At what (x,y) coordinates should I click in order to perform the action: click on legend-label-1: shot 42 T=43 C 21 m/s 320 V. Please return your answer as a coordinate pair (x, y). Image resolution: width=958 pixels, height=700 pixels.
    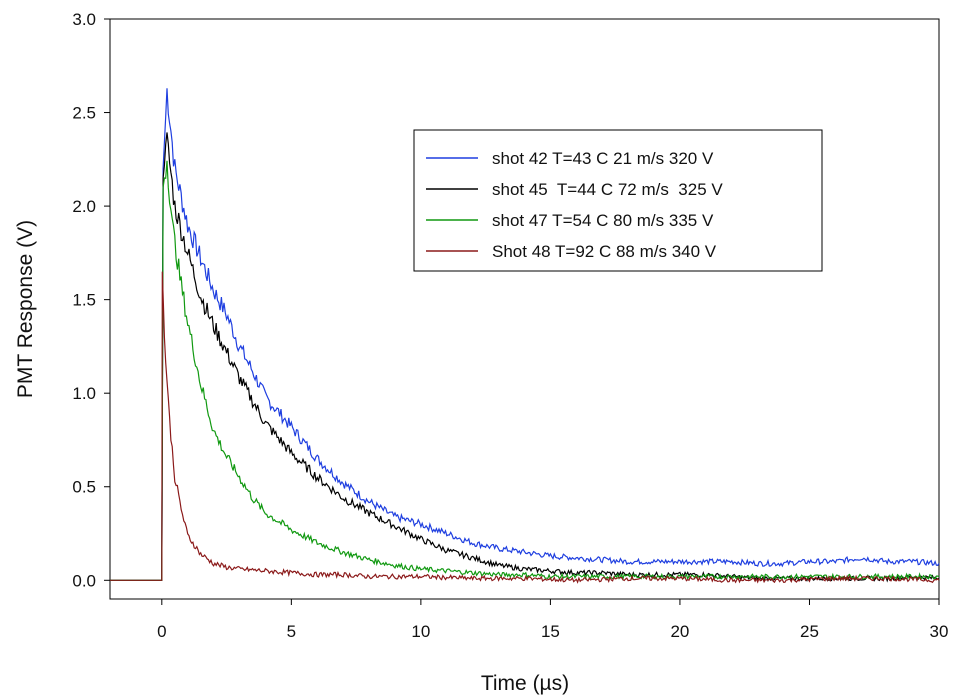
    Looking at the image, I should click on (603, 158).